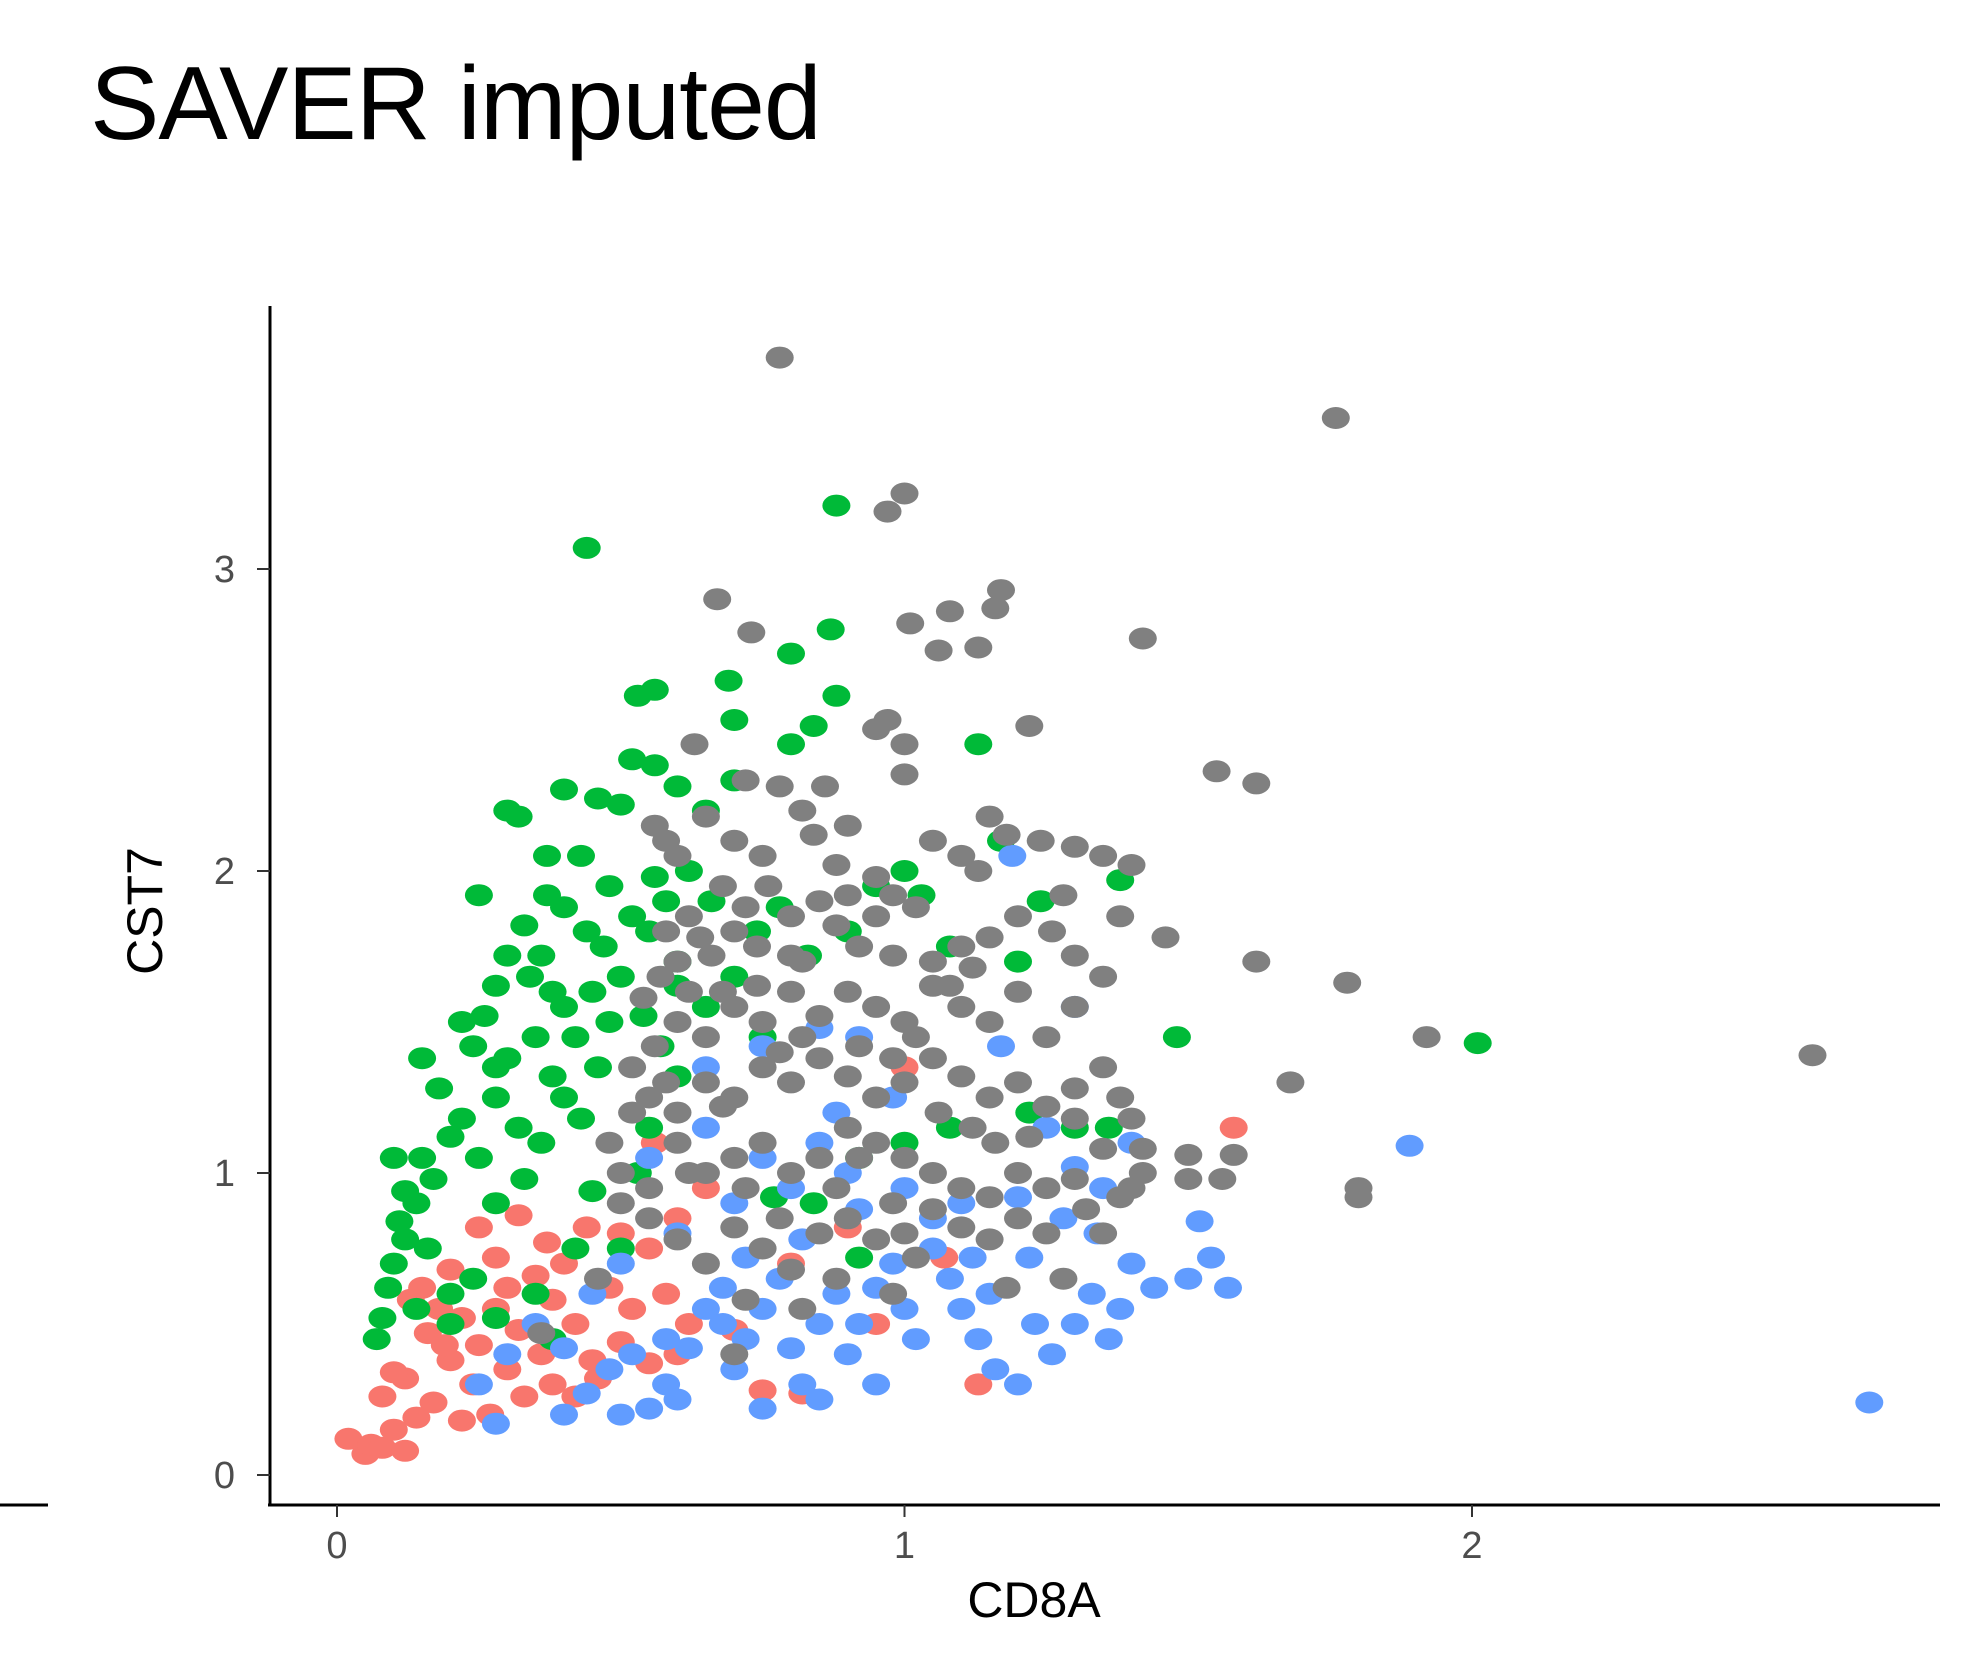 Image resolution: width=1966 pixels, height=1659 pixels. What do you see at coordinates (336, 1546) in the screenshot?
I see `x-tick-label: 0` at bounding box center [336, 1546].